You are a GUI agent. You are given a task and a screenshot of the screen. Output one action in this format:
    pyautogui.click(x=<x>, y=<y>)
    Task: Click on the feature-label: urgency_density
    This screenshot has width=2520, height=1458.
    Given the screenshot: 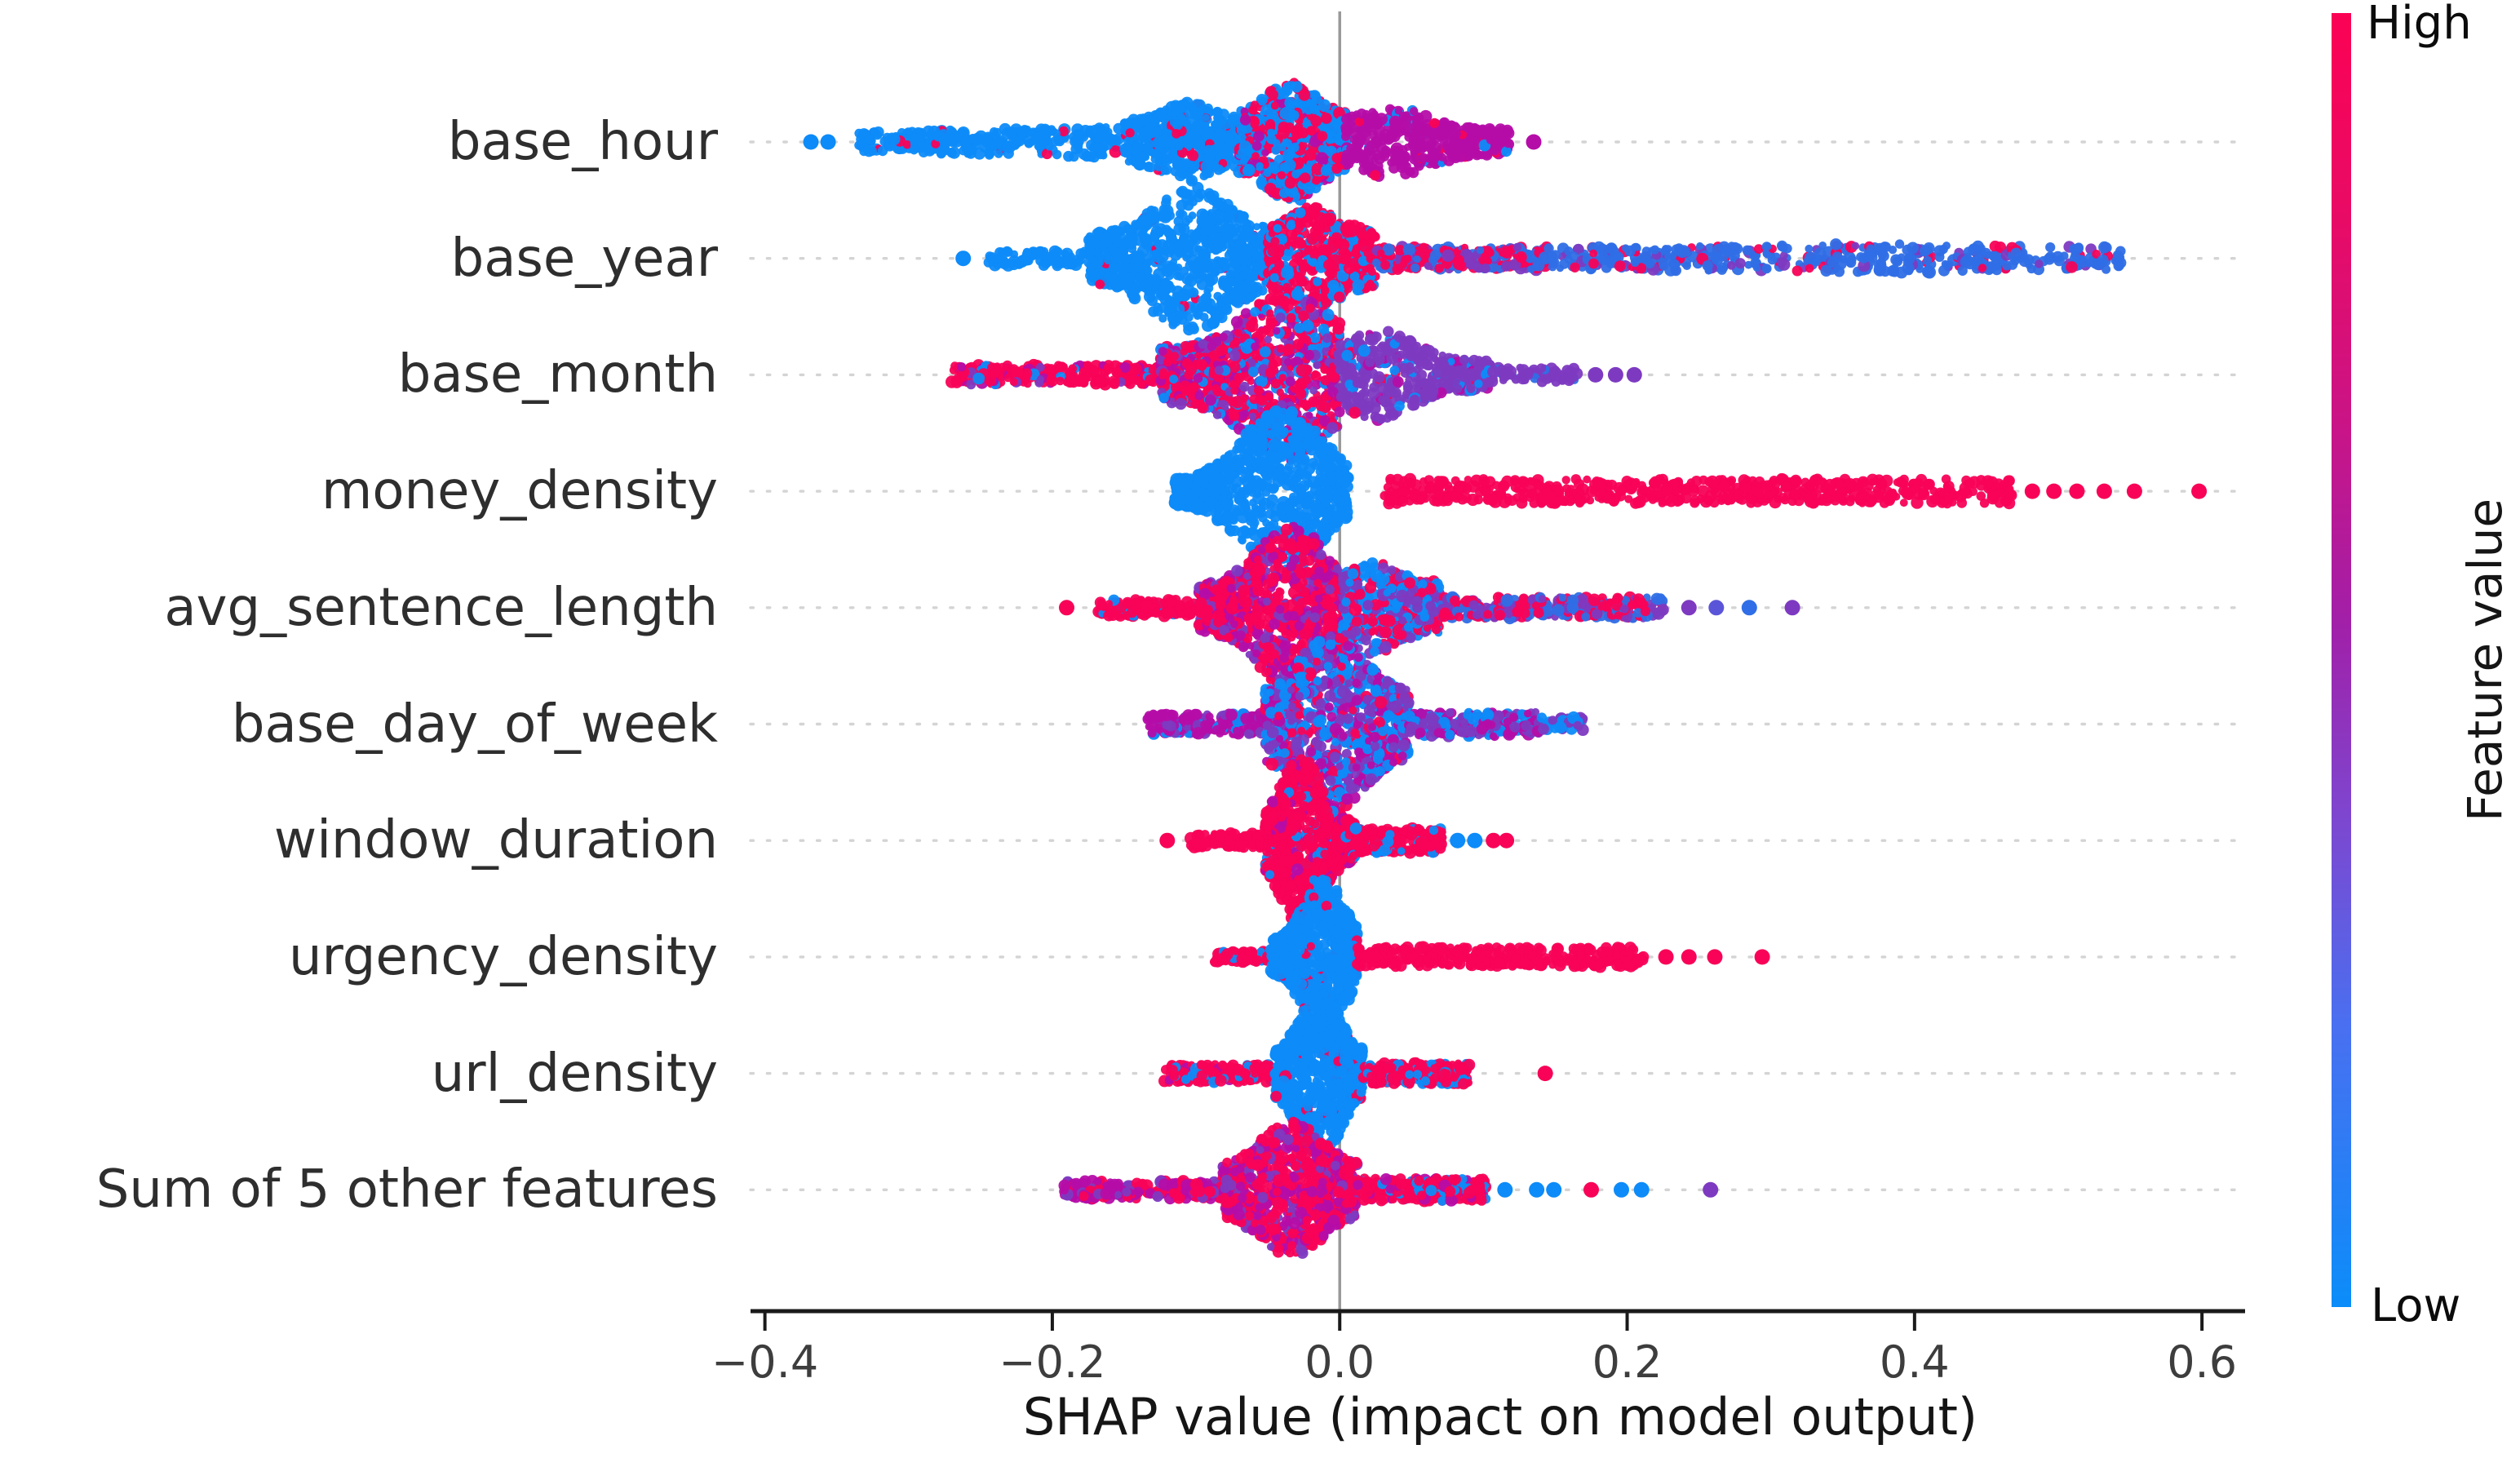 What is the action you would take?
    pyautogui.click(x=503, y=956)
    